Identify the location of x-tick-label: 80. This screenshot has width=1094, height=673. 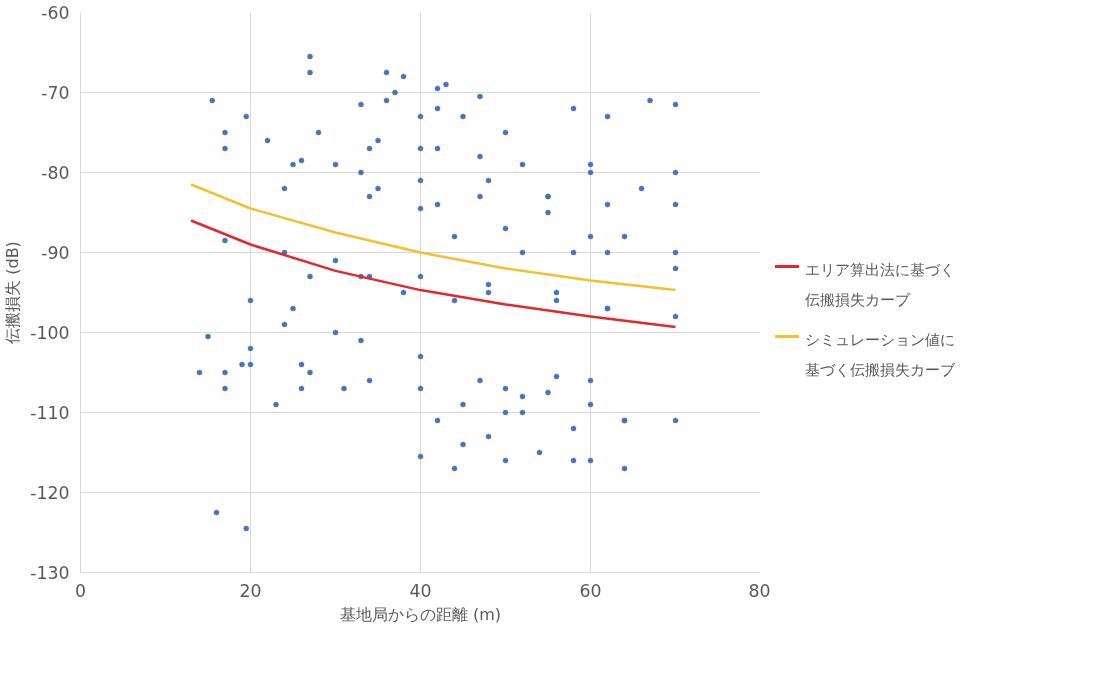
(759, 590).